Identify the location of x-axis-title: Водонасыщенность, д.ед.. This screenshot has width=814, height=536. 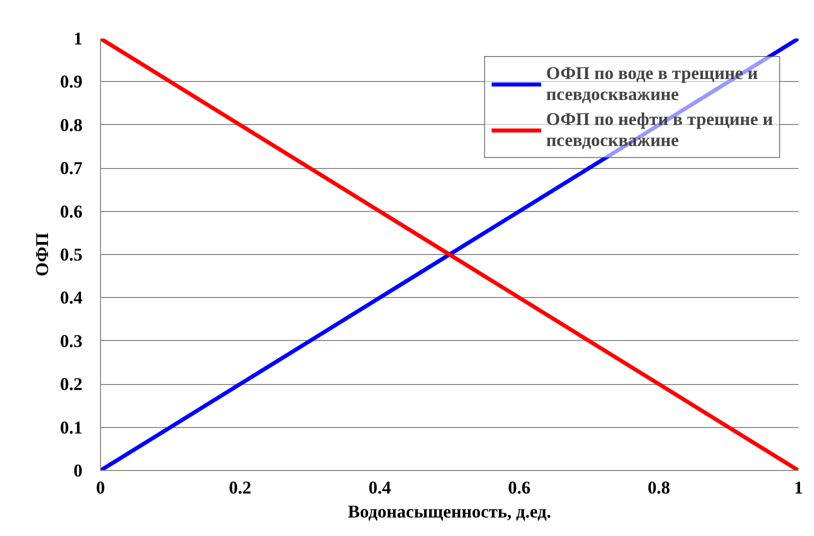
(450, 512).